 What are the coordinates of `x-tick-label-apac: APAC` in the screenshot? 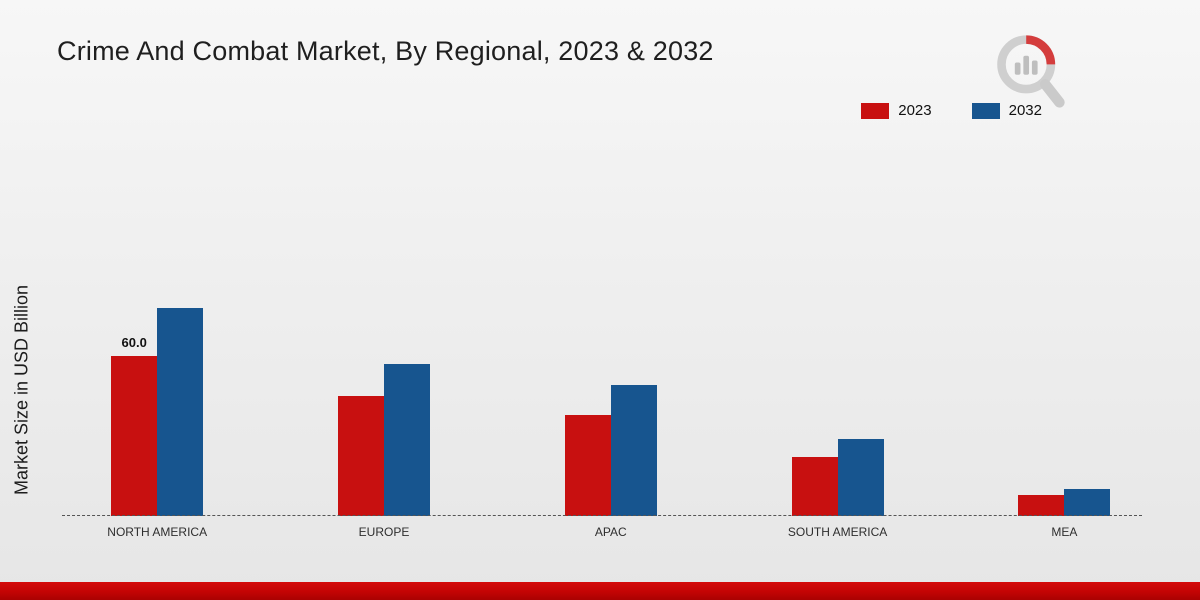 It's located at (610, 532).